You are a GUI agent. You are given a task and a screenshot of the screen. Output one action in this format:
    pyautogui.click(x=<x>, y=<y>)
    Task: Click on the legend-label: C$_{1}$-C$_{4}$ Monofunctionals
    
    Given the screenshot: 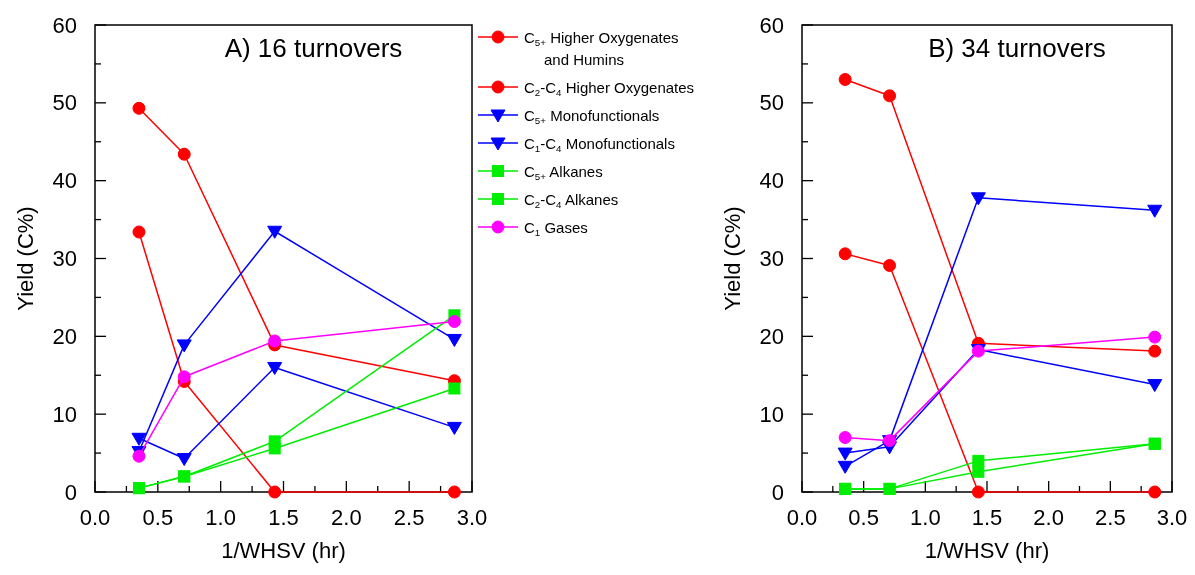 What is the action you would take?
    pyautogui.click(x=599, y=144)
    